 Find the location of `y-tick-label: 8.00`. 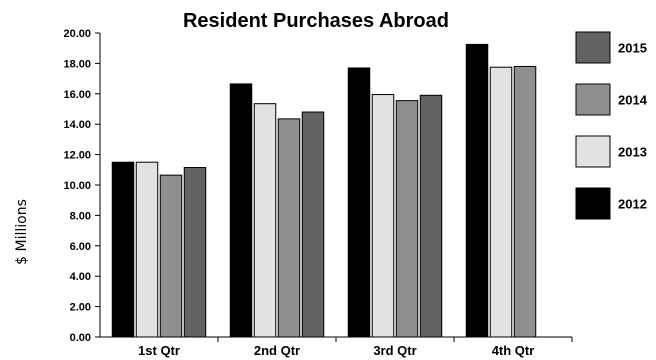

y-tick-label: 8.00 is located at coordinates (80, 216).